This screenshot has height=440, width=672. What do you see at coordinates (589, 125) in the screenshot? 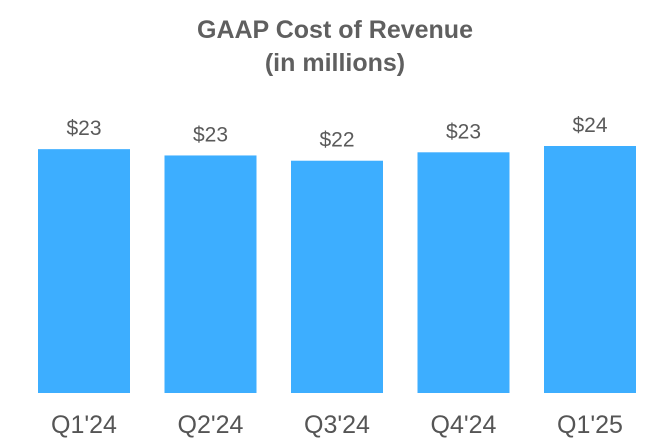
I see `data-label-Q1'25: $24` at bounding box center [589, 125].